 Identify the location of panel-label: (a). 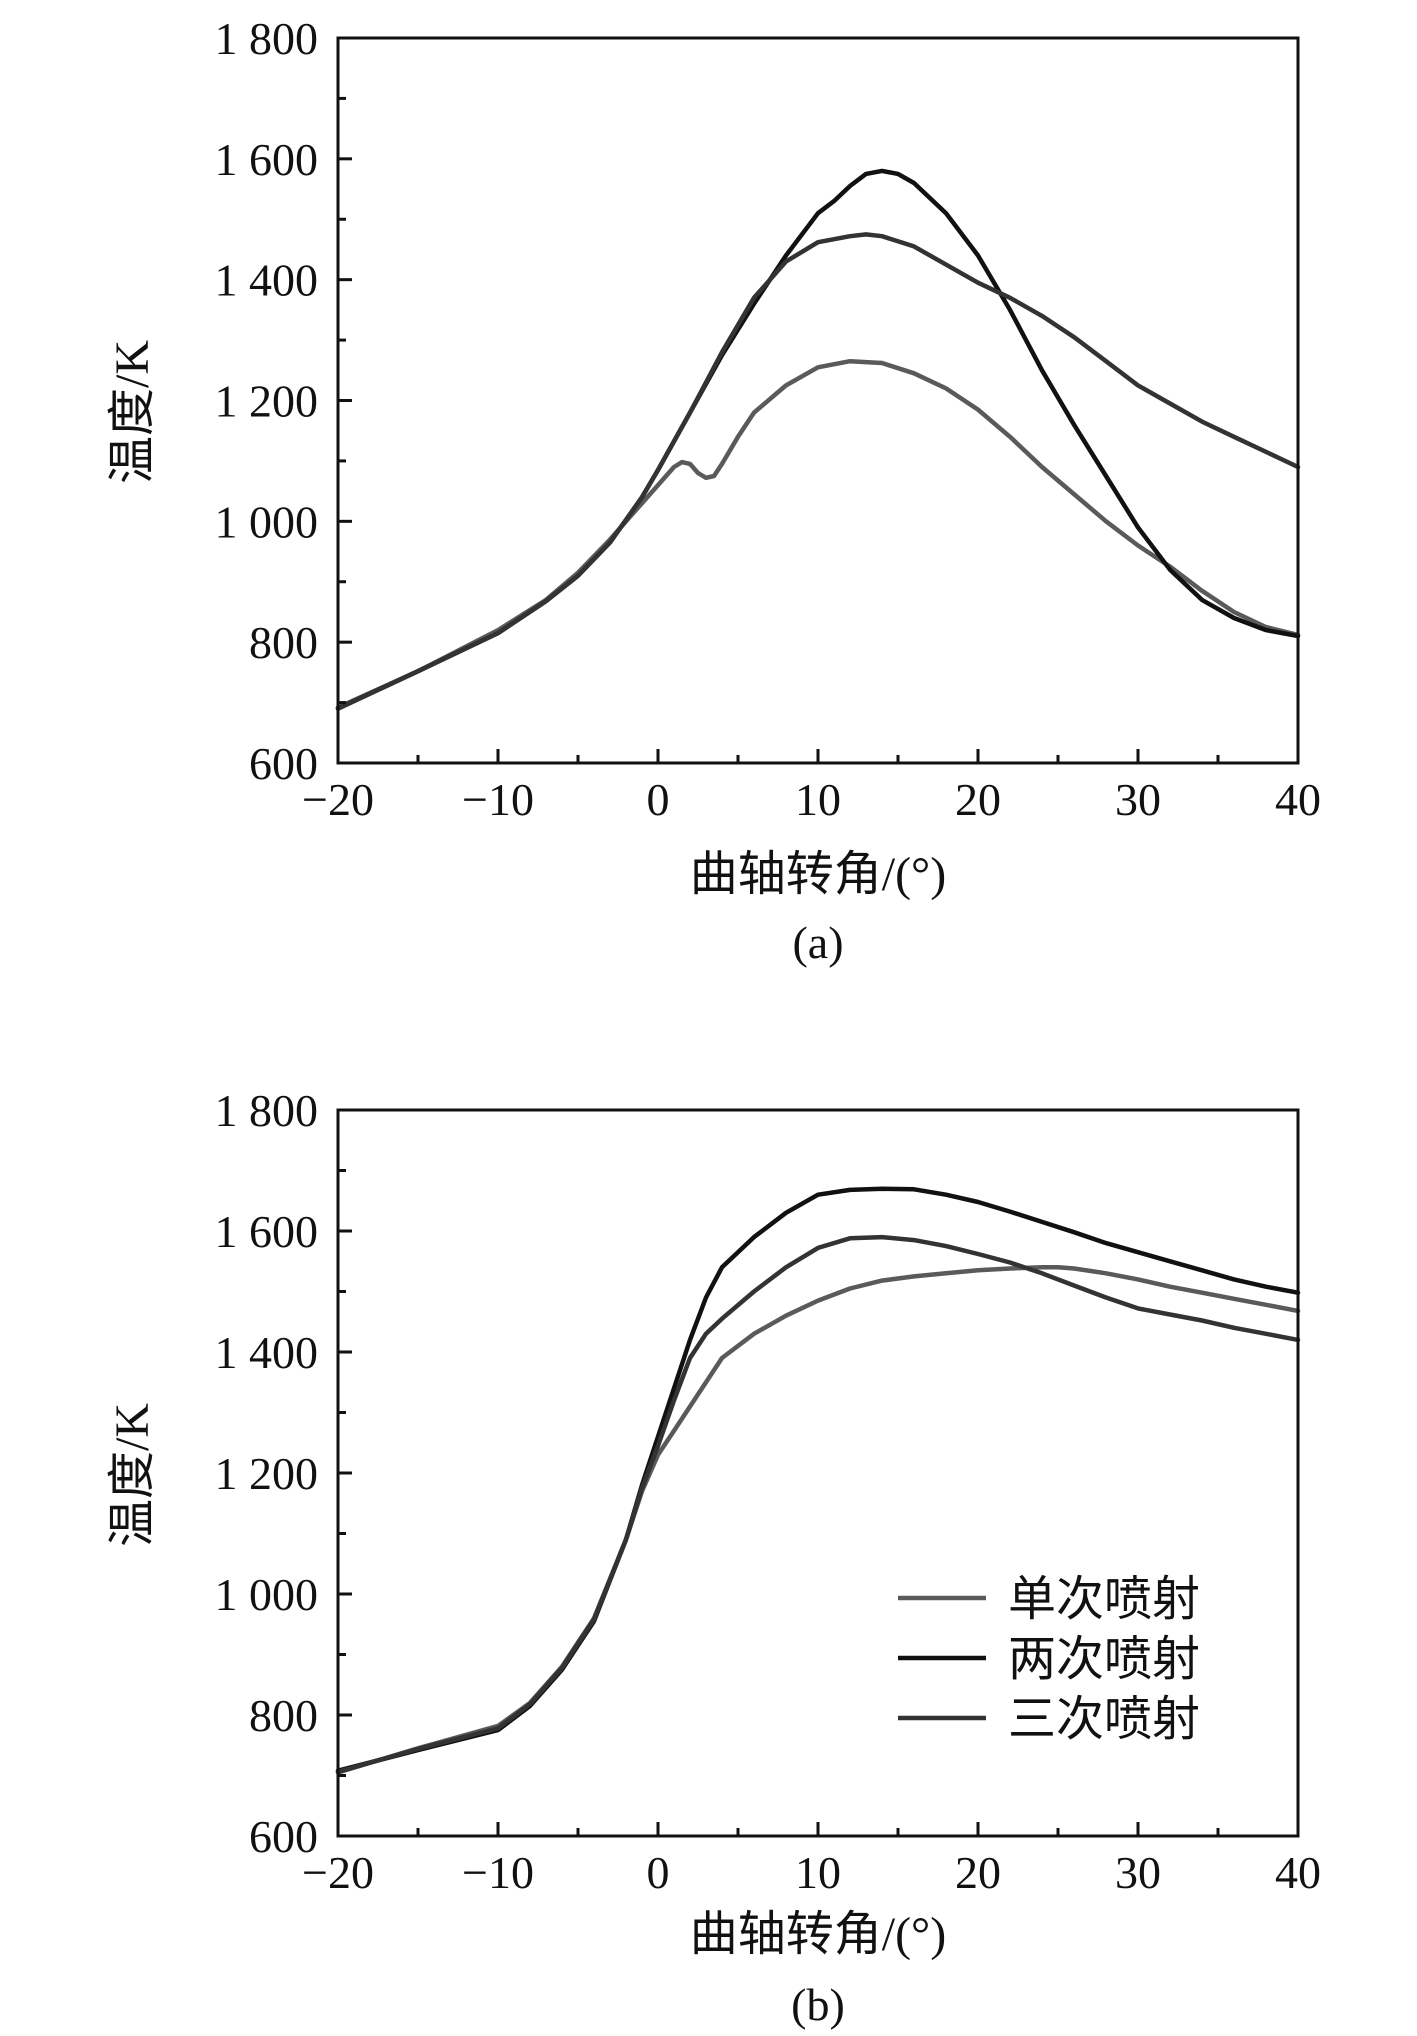
(817, 942).